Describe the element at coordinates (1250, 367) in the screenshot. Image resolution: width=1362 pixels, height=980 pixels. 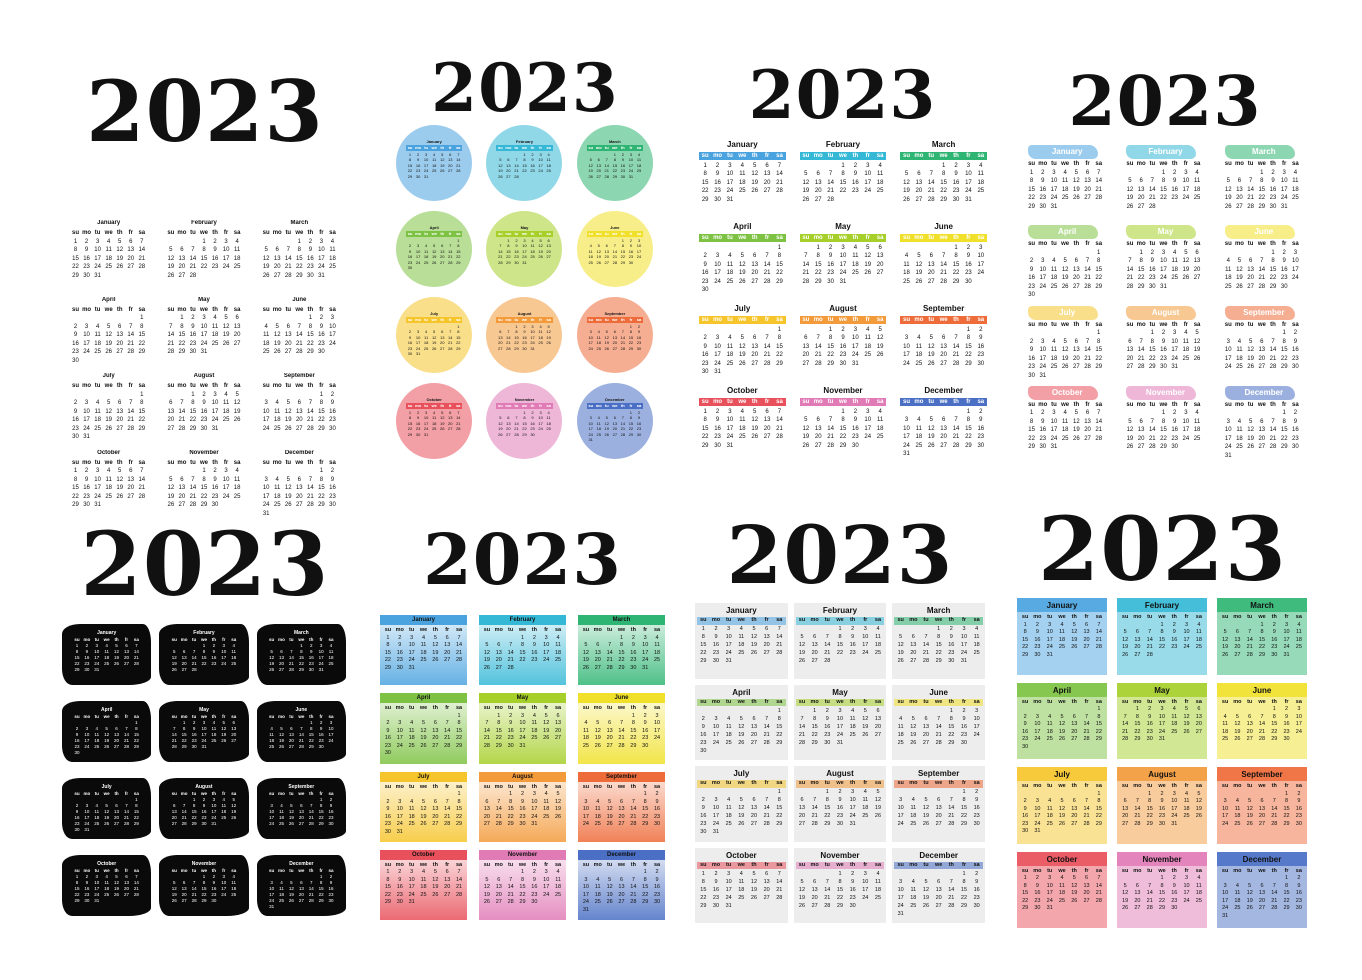
I see `day-cell: 26` at that location.